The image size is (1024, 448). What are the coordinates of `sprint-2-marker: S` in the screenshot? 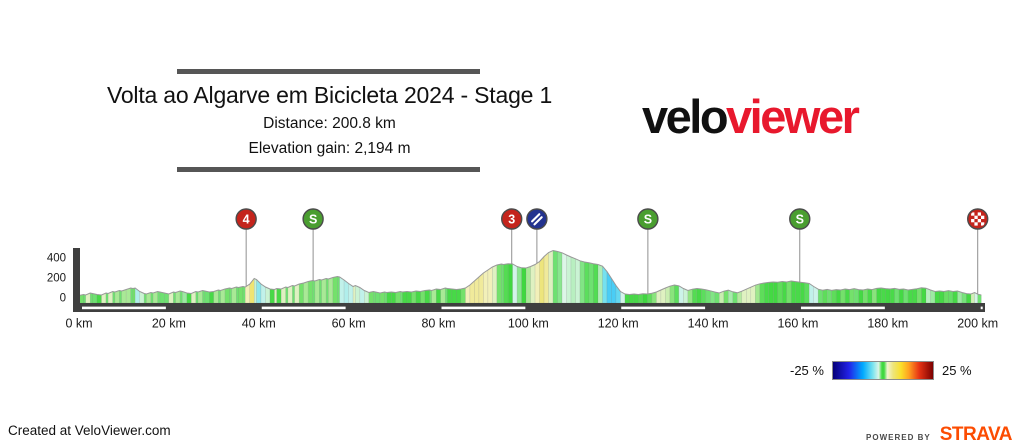 It's located at (648, 251).